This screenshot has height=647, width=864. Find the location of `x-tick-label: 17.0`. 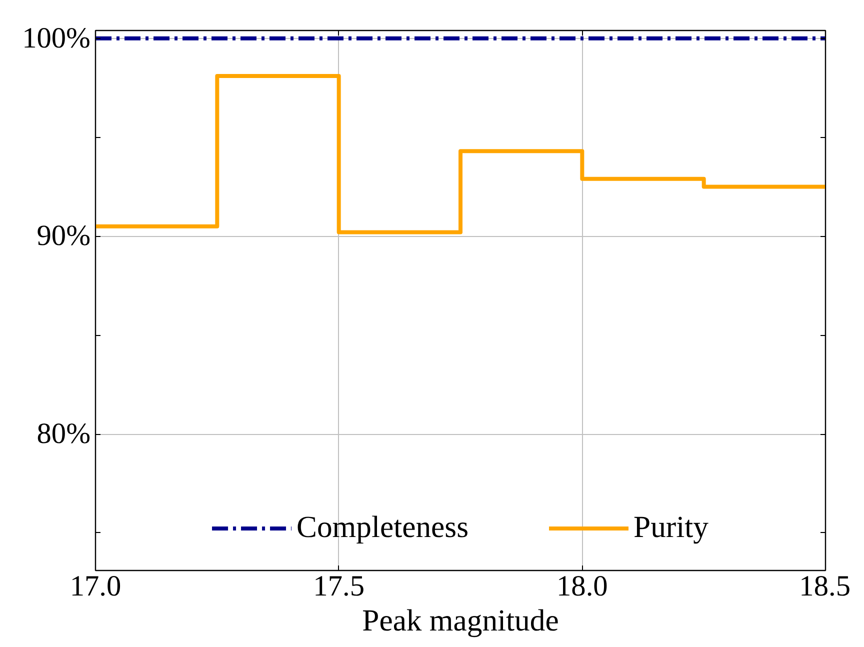

x-tick-label: 17.0 is located at coordinates (96, 586).